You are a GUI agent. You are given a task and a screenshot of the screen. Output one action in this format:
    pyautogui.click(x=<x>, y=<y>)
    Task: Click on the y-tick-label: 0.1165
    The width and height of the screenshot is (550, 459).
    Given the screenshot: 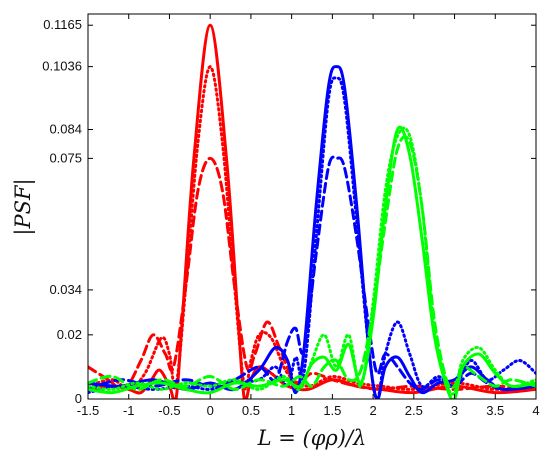 What is the action you would take?
    pyautogui.click(x=62, y=24)
    